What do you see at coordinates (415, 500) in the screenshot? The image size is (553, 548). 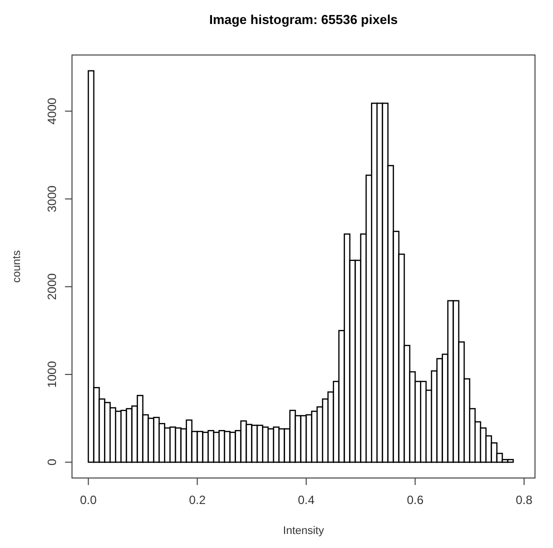 I see `x-tick-label: 0.6` at bounding box center [415, 500].